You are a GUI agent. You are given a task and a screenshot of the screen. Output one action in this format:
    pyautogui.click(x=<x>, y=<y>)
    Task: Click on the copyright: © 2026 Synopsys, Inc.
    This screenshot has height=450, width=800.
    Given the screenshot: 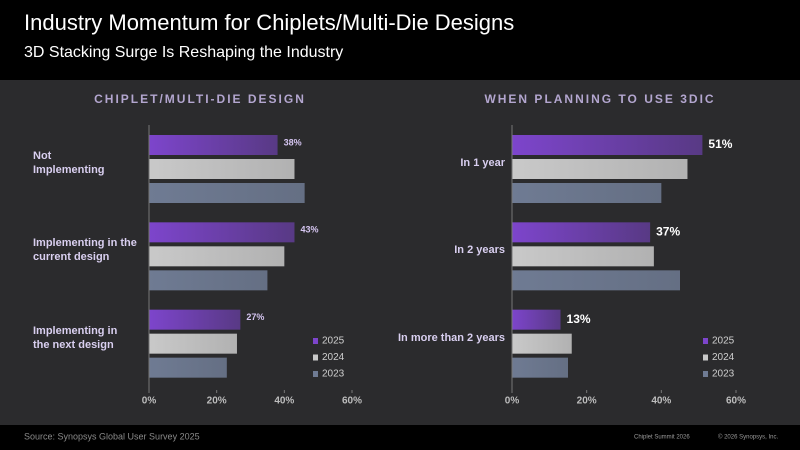 What is the action you would take?
    pyautogui.click(x=748, y=437)
    